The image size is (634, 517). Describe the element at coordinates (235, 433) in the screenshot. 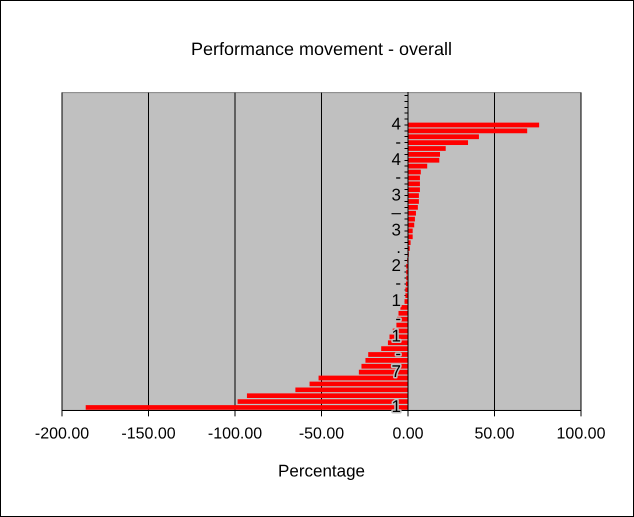

I see `x-tick-label: -100.00` at that location.